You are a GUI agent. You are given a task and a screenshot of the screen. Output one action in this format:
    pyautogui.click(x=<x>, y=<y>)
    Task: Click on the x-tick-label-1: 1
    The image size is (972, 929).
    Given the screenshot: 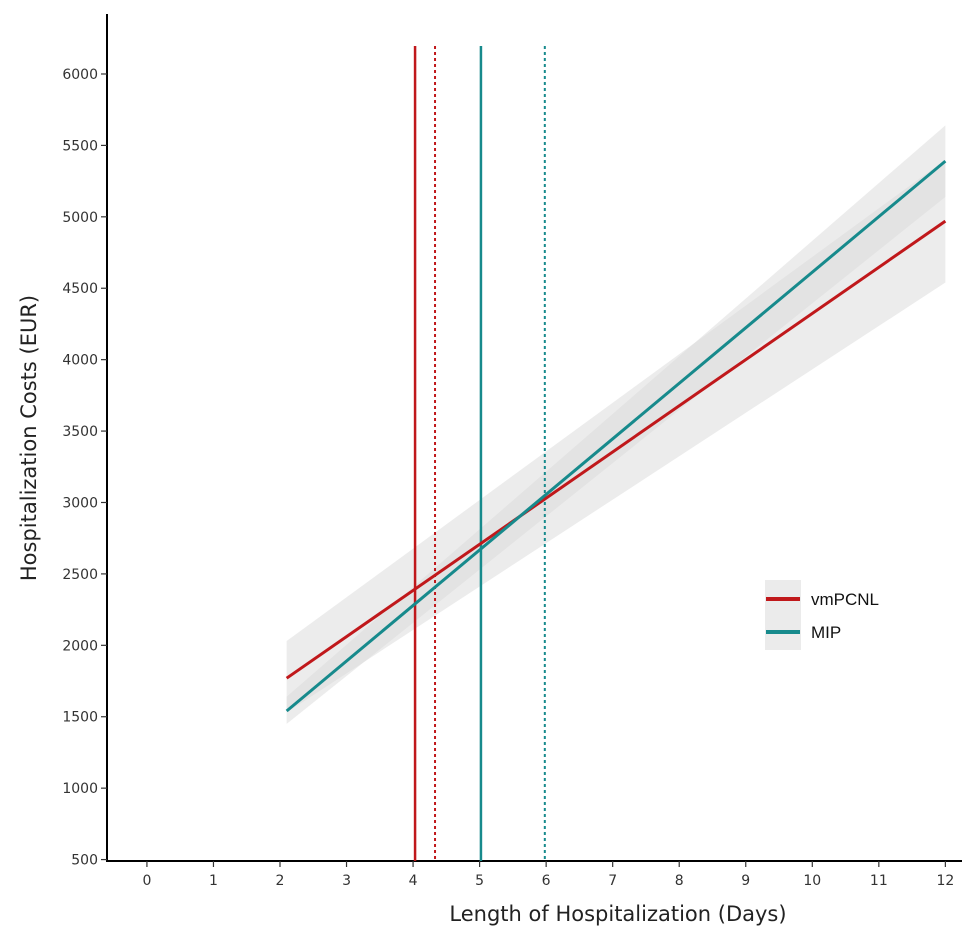 What is the action you would take?
    pyautogui.click(x=213, y=881)
    